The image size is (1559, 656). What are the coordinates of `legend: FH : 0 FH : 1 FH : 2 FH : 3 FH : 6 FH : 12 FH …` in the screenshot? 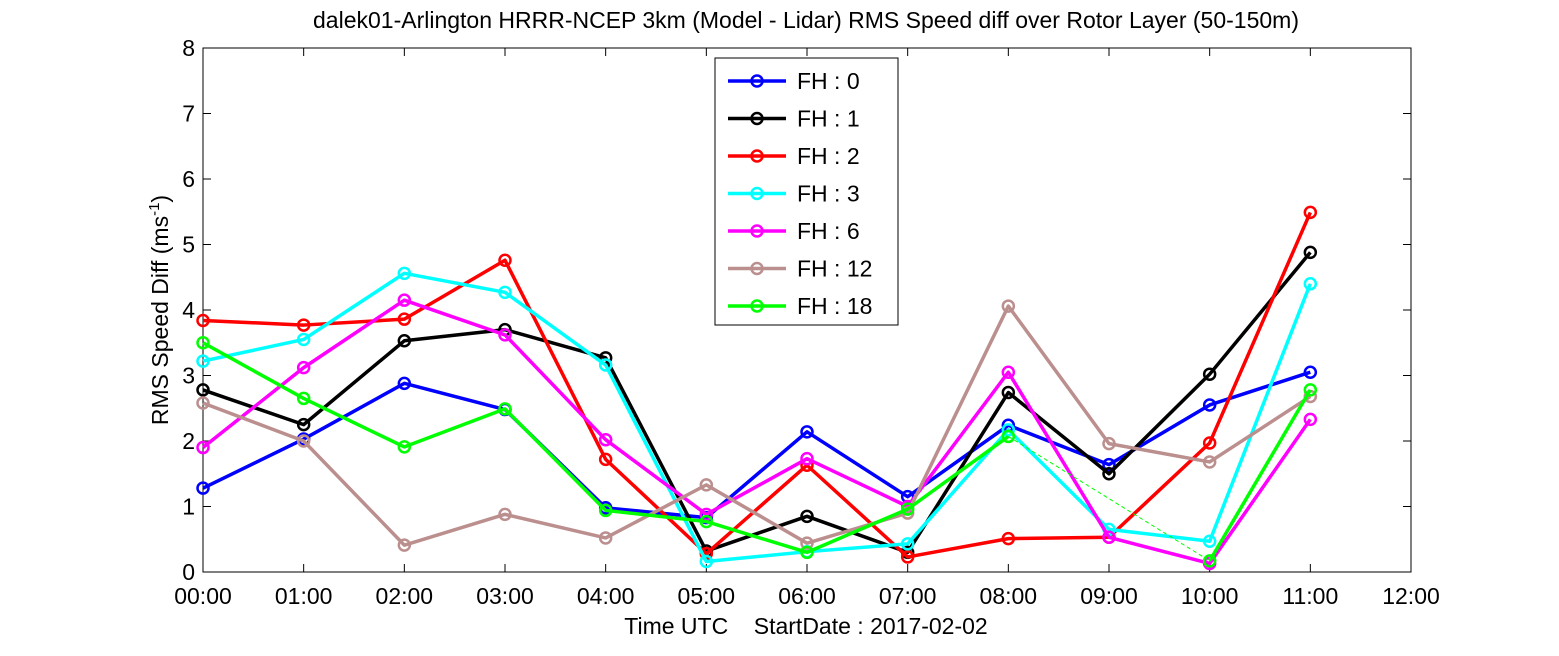 It's located at (806, 191).